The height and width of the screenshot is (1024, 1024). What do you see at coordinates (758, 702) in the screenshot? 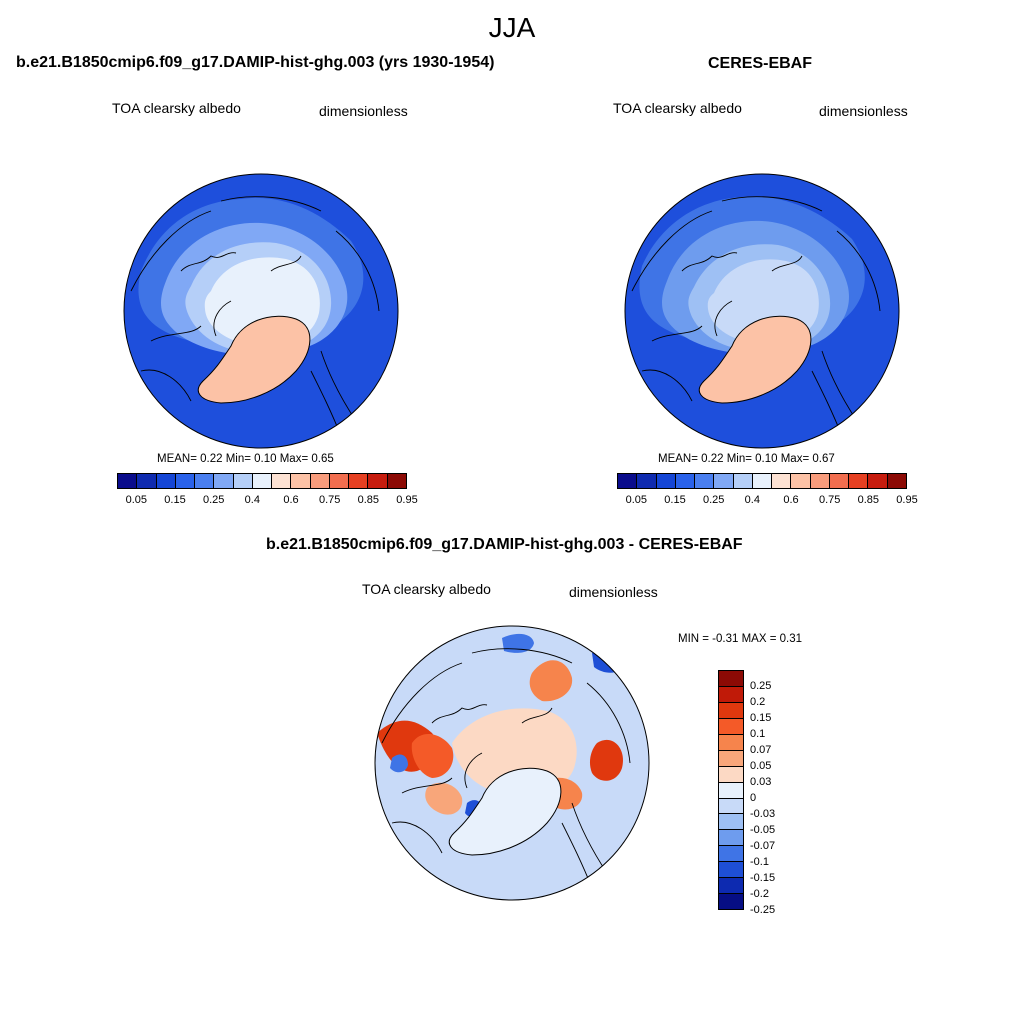
I see `colorbar-tick-label: 0.2` at bounding box center [758, 702].